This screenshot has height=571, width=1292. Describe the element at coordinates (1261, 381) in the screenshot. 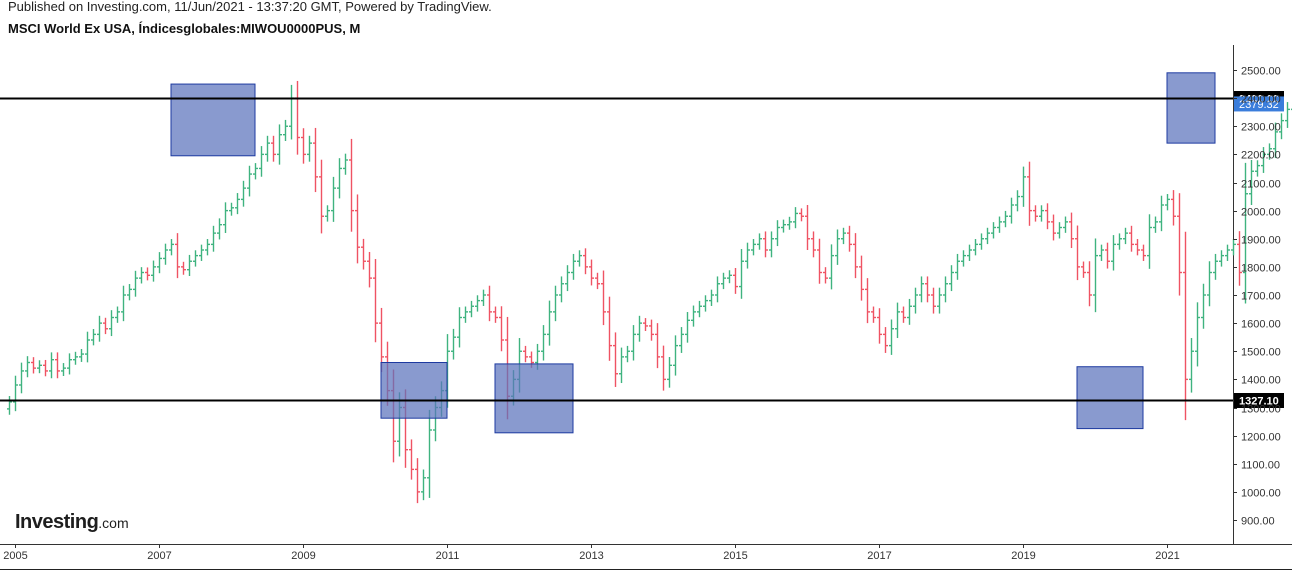

I see `y-tick-label: 1400.00` at that location.